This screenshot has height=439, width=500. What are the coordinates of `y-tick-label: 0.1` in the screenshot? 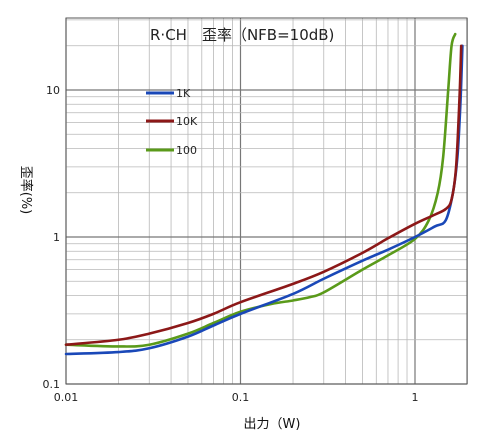 It's located at (52, 384).